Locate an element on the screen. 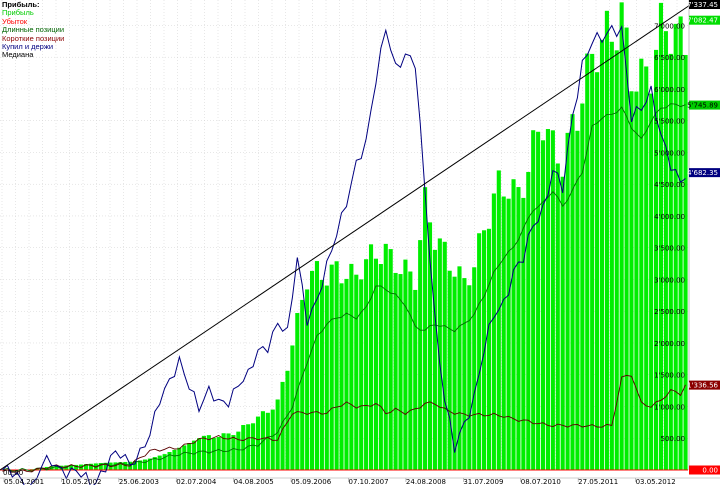 The height and width of the screenshot is (485, 720). value-label: 4'682.35 is located at coordinates (702, 173).